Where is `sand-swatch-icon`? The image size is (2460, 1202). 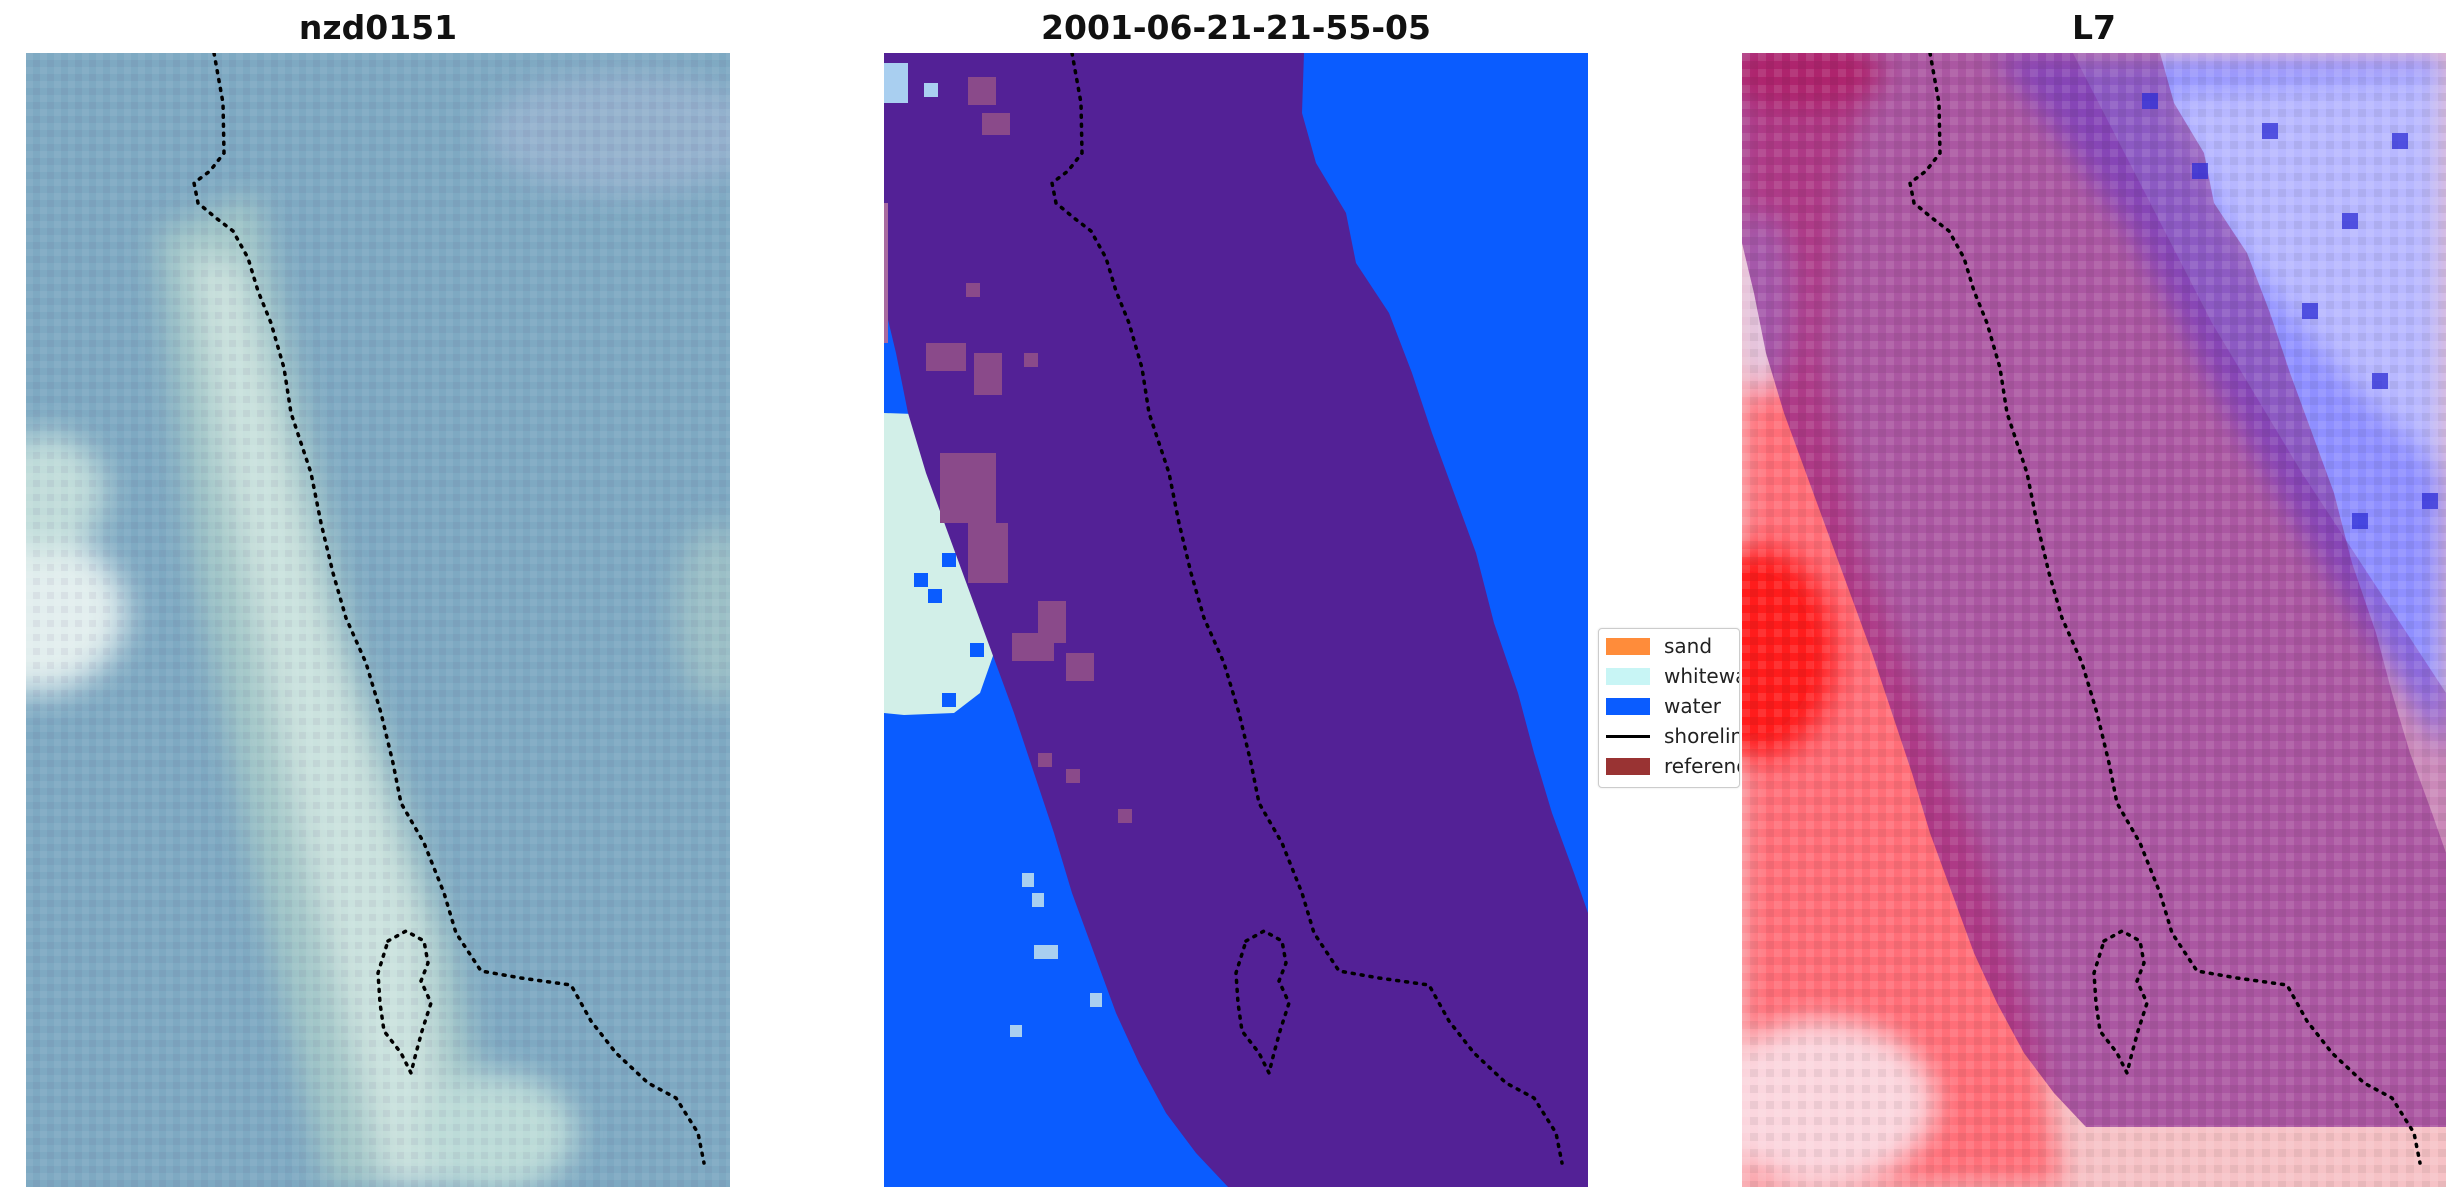 sand-swatch-icon is located at coordinates (1628, 646).